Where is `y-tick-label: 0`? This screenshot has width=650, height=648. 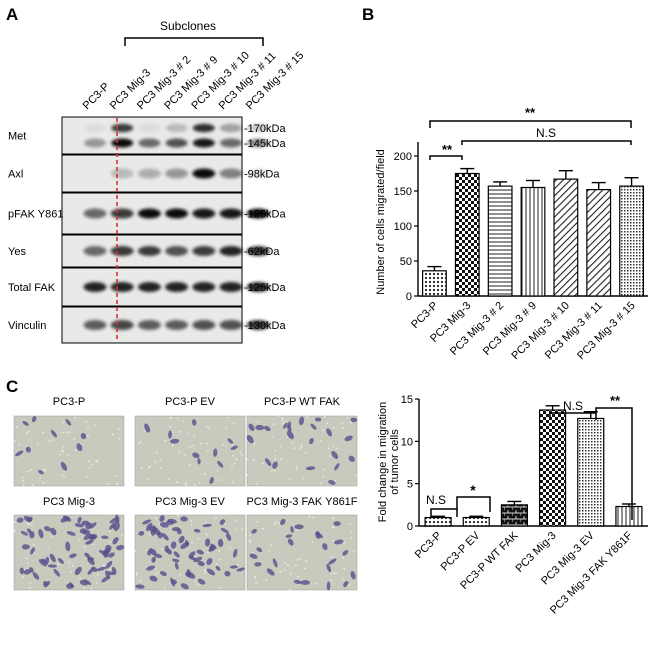 y-tick-label: 0 is located at coordinates (409, 297).